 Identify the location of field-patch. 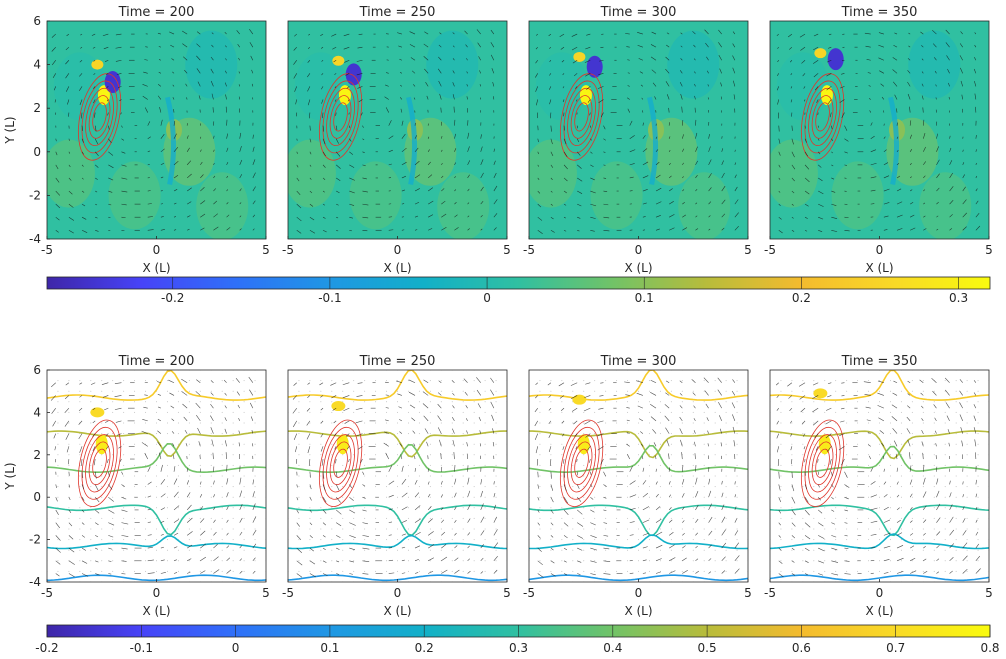
(561, 86).